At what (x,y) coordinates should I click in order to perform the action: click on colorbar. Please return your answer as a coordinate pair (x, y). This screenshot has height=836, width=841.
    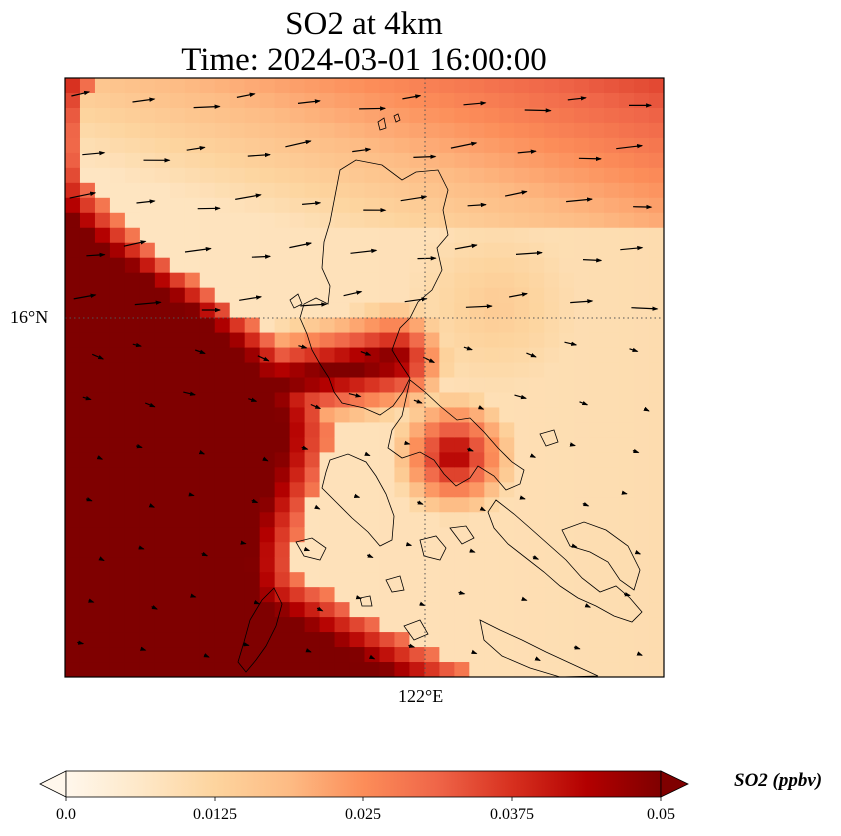
    Looking at the image, I should click on (364, 785).